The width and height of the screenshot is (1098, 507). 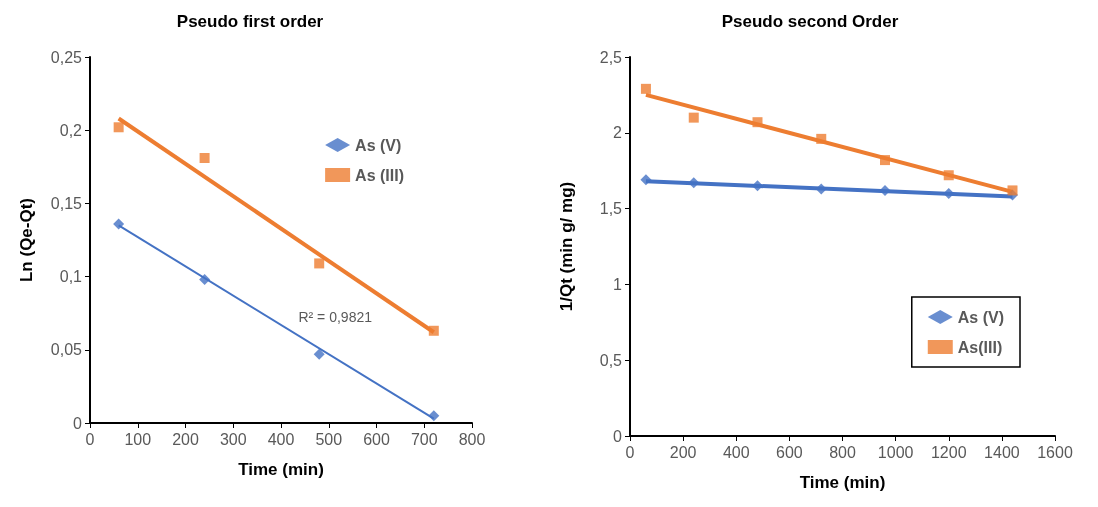 I want to click on legend-label: As(III), so click(x=980, y=347).